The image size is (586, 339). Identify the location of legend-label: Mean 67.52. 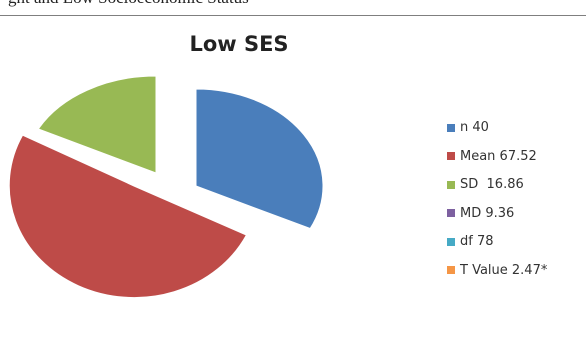
(498, 156).